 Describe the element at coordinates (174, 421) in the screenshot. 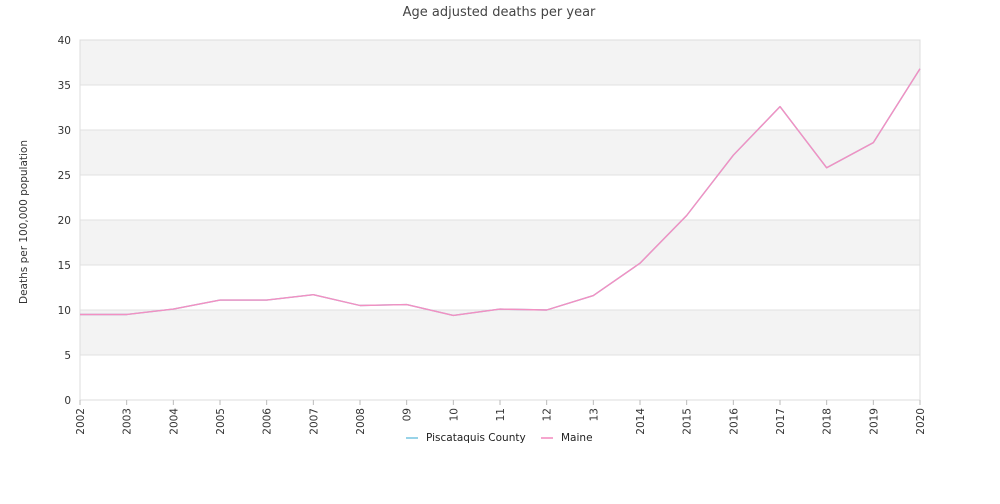

I see `x-tick-label: 2004` at that location.